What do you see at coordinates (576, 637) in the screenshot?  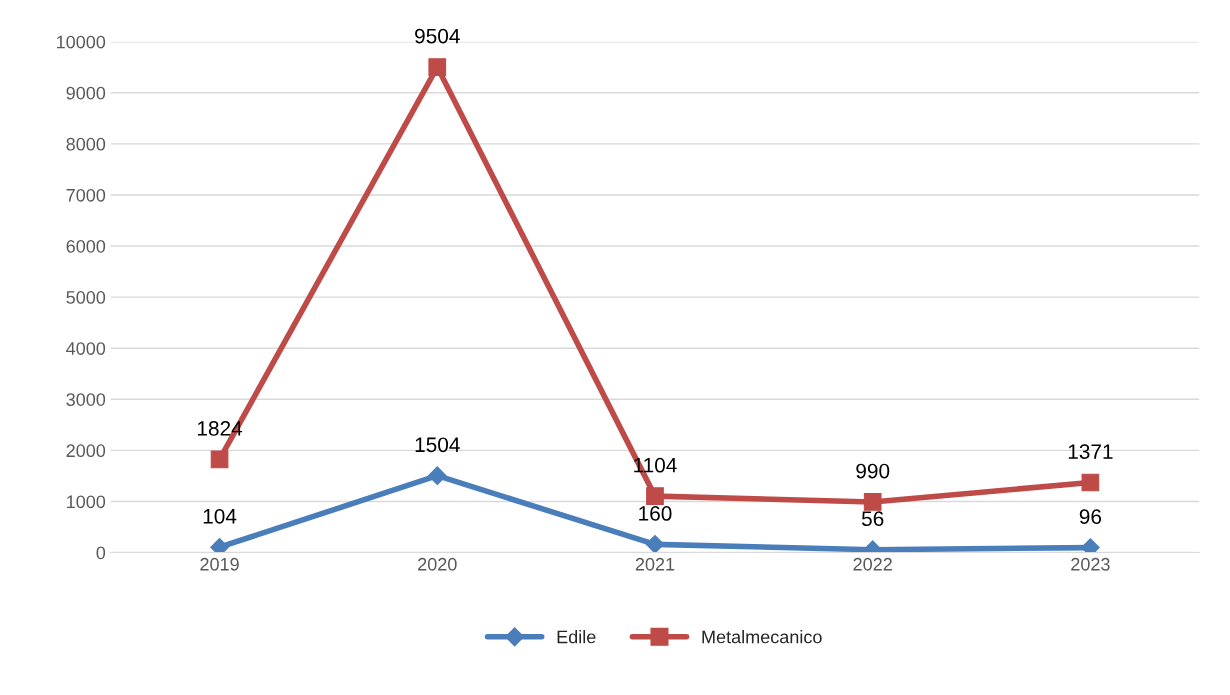 I see `legend-label: Edile` at bounding box center [576, 637].